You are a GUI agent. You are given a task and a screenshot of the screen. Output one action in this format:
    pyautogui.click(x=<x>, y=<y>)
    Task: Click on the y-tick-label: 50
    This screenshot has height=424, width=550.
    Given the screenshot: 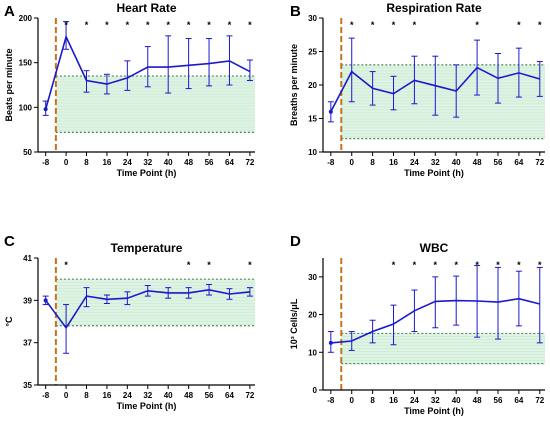 What is the action you would take?
    pyautogui.click(x=27, y=152)
    